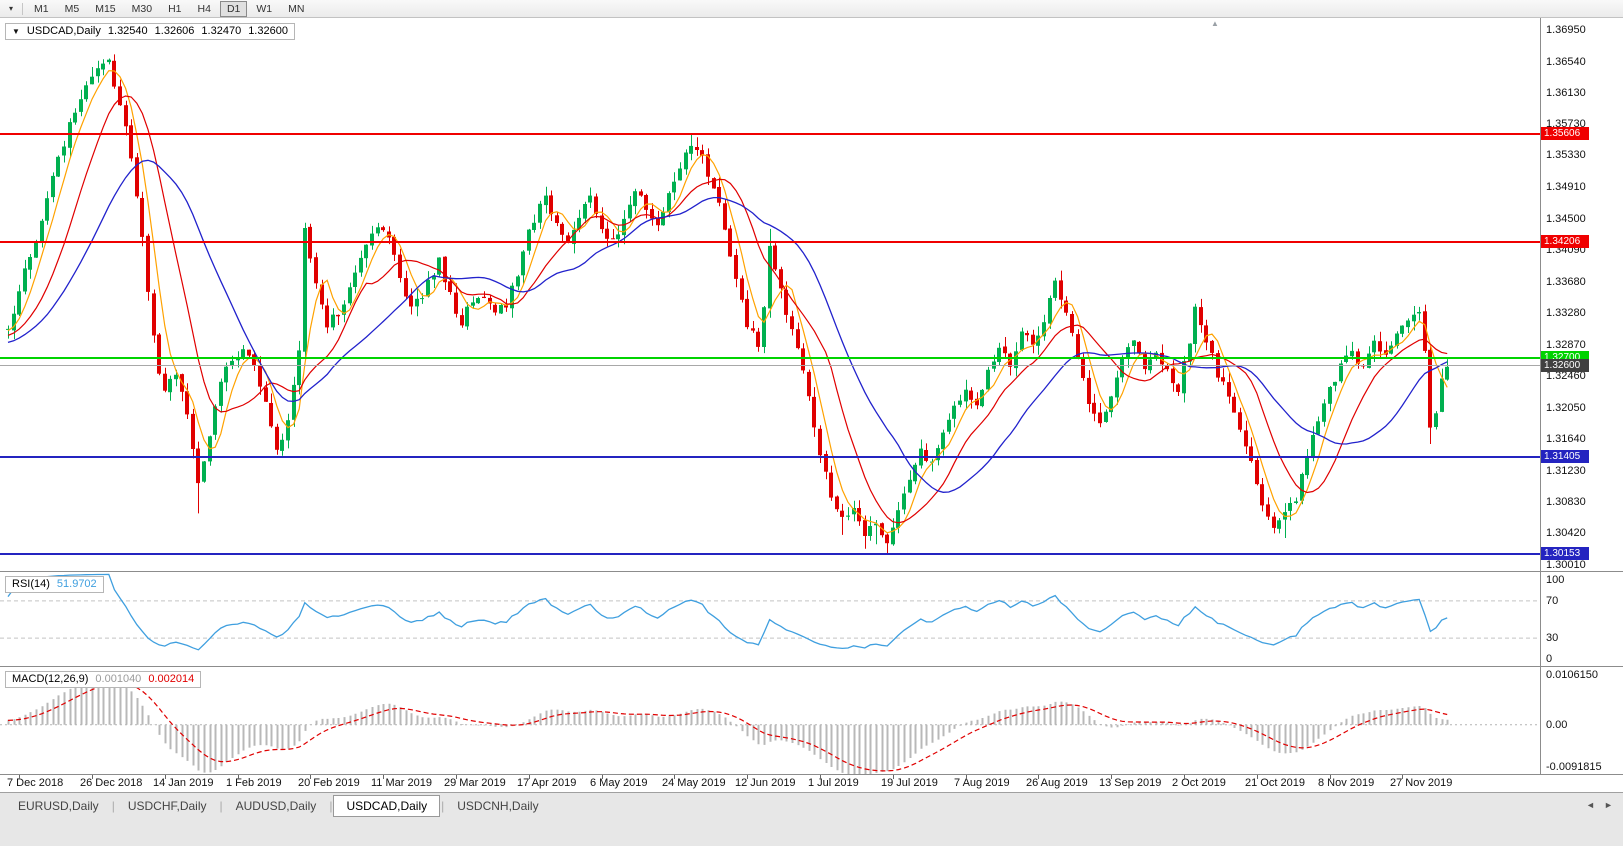 Image resolution: width=1623 pixels, height=846 pixels. I want to click on tab-scroll-right-button: ►, so click(1608, 805).